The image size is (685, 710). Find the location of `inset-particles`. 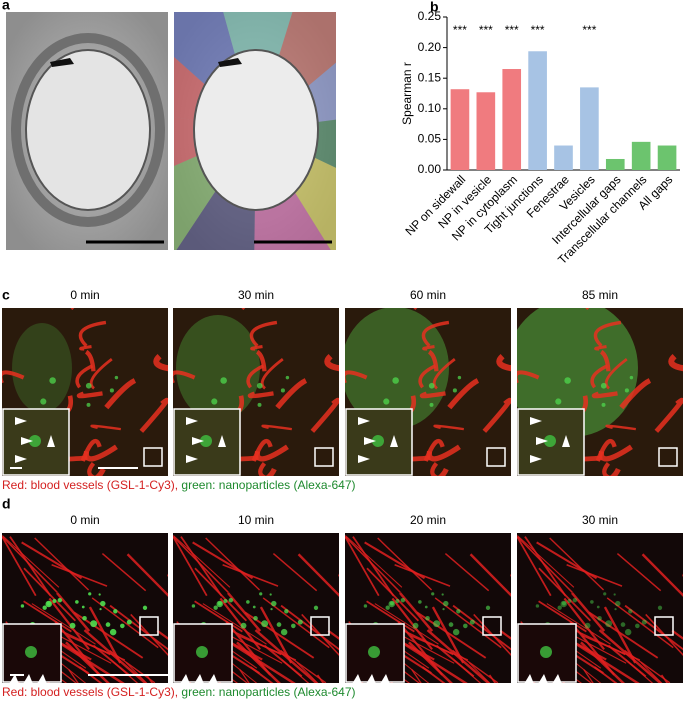

inset-particles is located at coordinates (202, 652).